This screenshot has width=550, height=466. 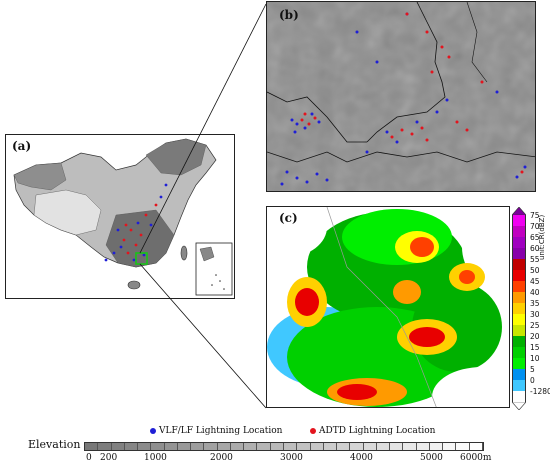 I want to click on panel-c-label: (c), so click(x=288, y=218).